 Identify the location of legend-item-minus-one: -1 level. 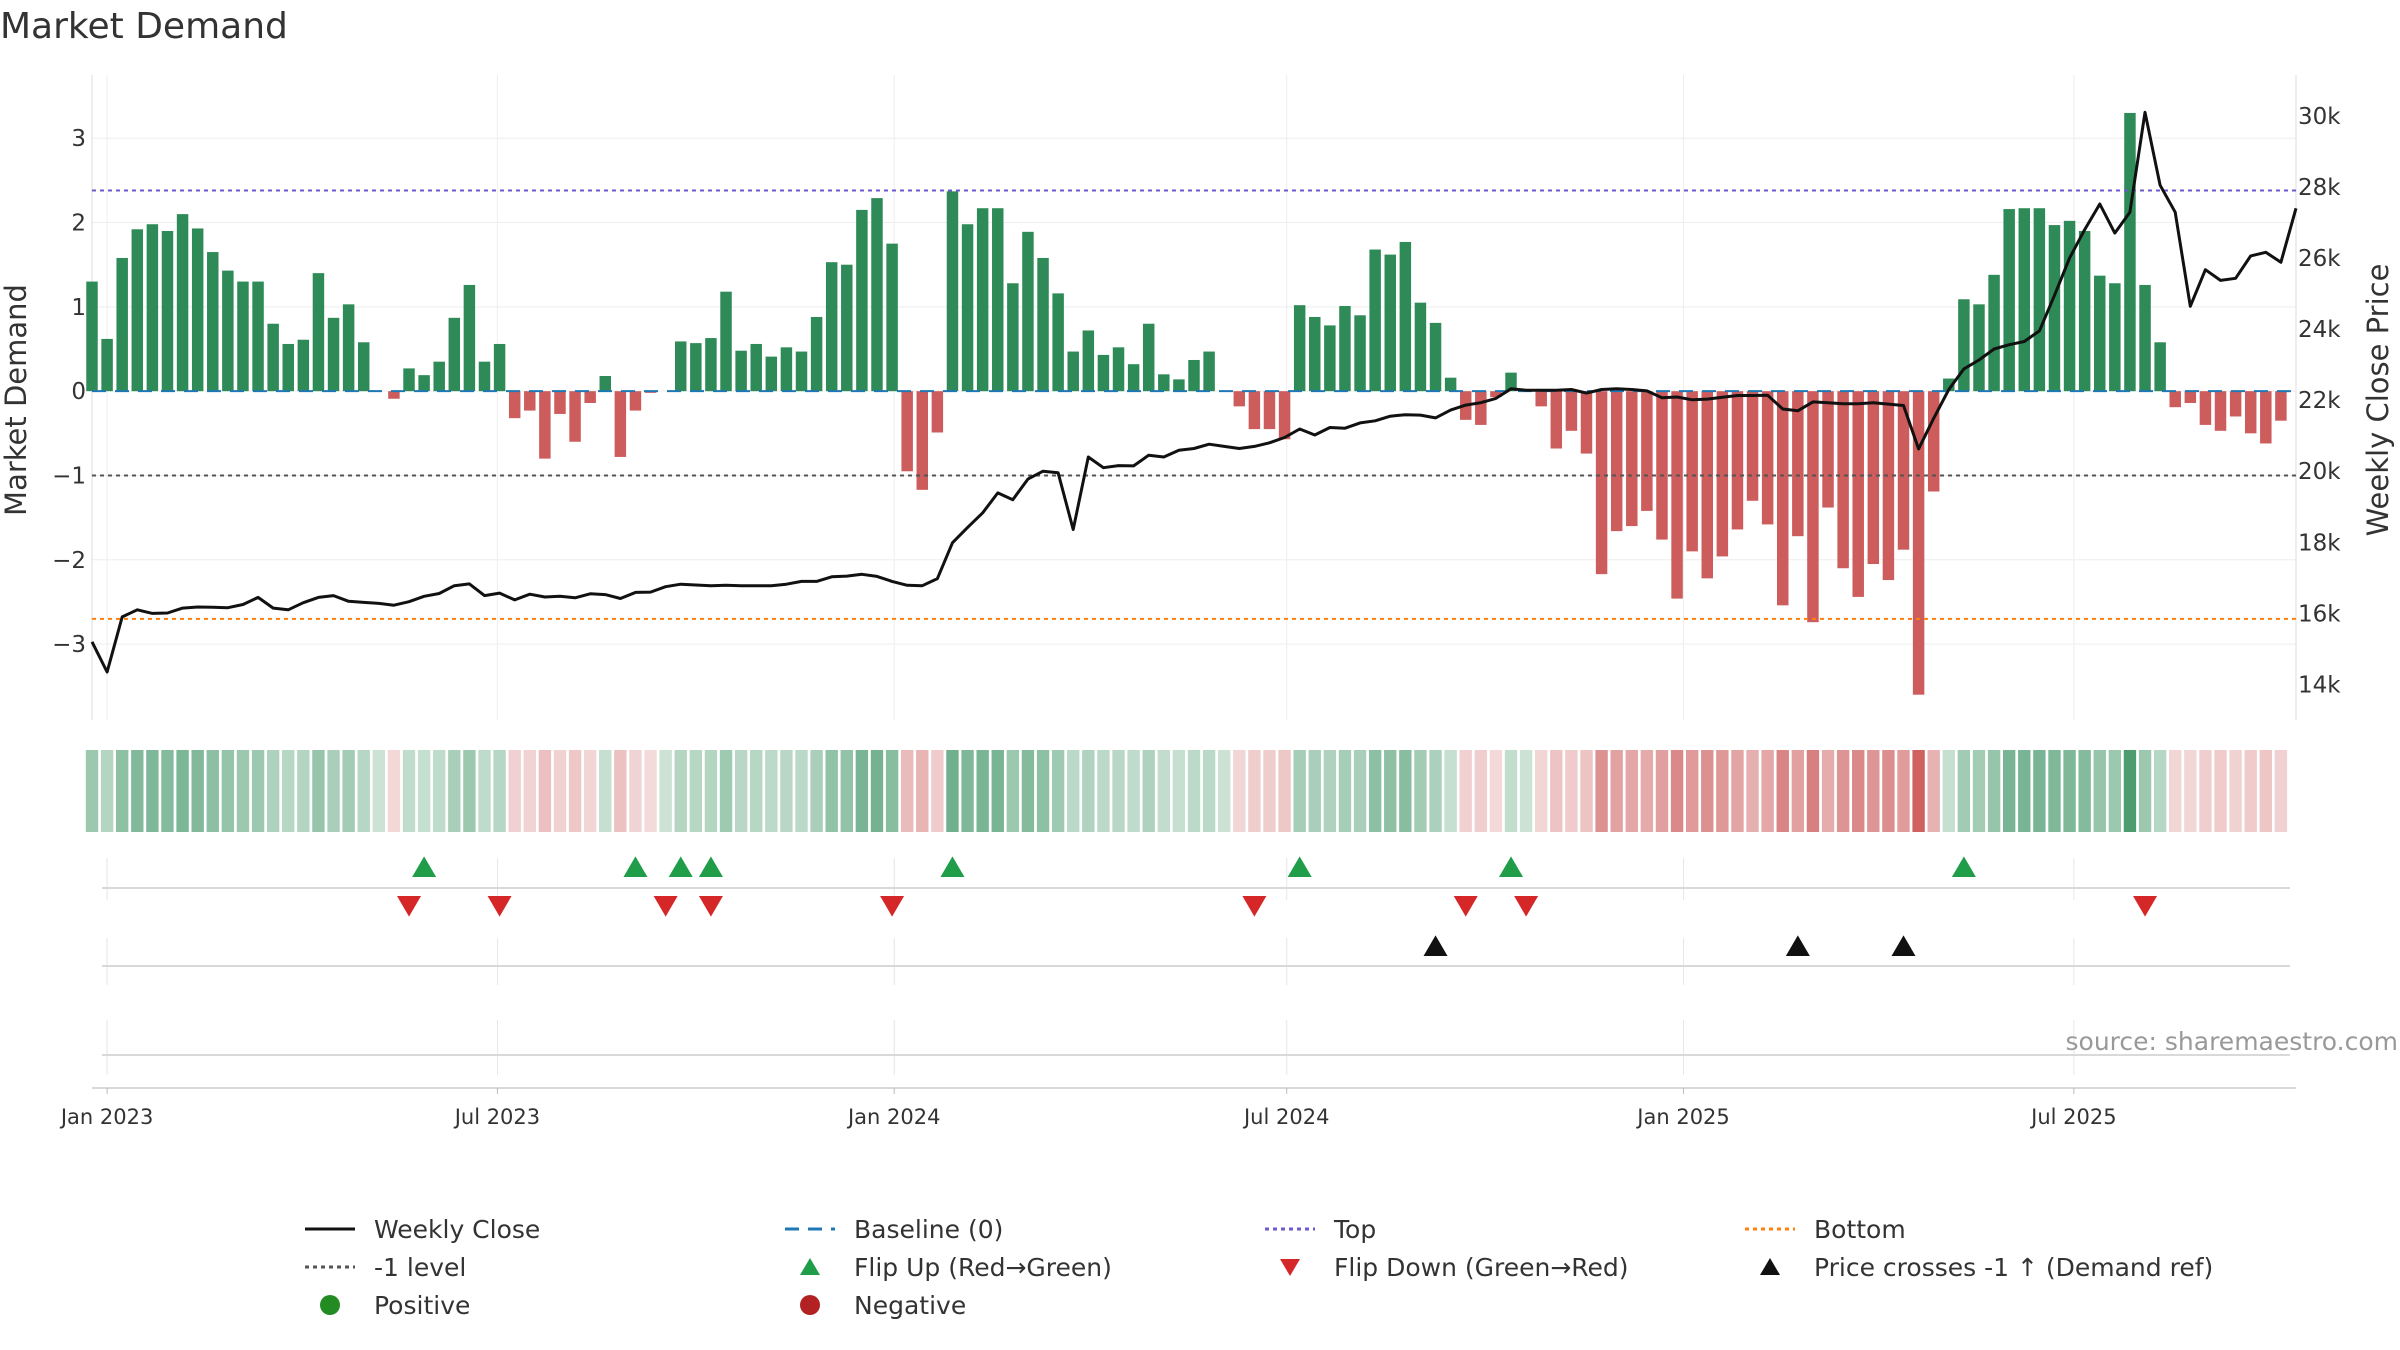
(540, 1267).